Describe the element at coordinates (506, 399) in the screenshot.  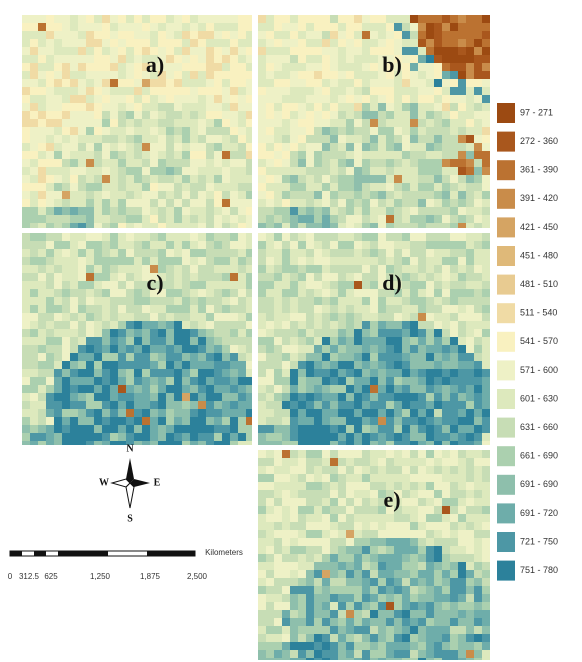
I see `legend-swatch` at that location.